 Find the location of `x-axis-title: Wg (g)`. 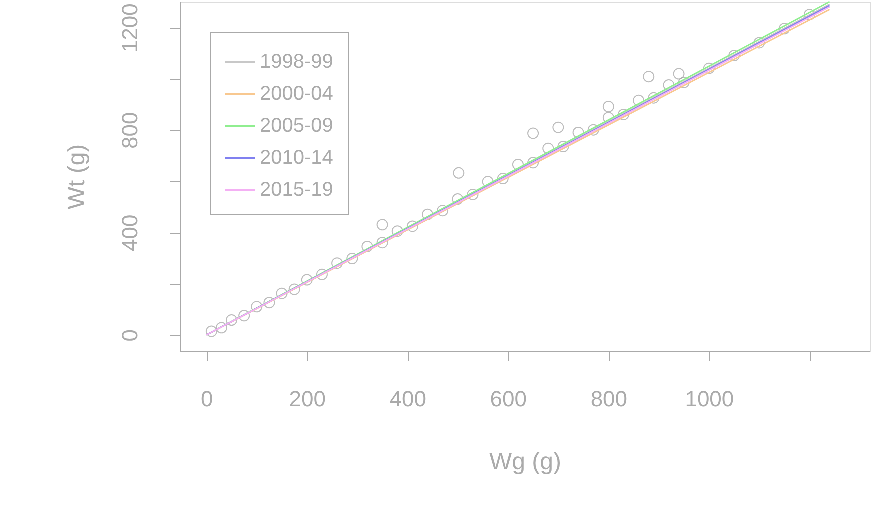

x-axis-title: Wg (g) is located at coordinates (526, 462).